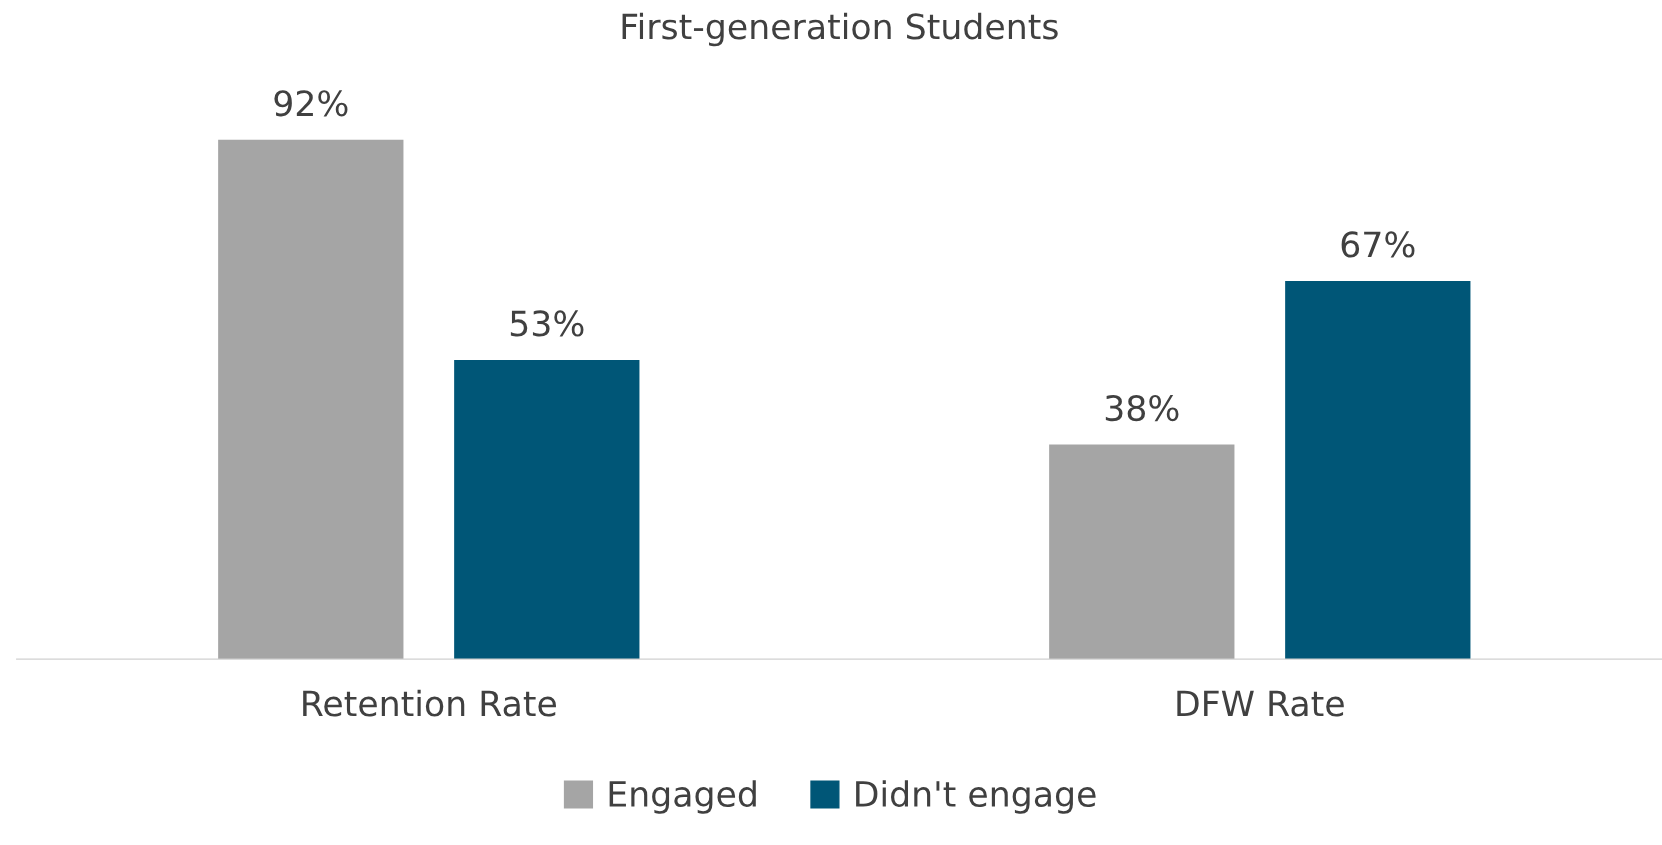  What do you see at coordinates (1260, 703) in the screenshot?
I see `x-tick-label: DFW Rate` at bounding box center [1260, 703].